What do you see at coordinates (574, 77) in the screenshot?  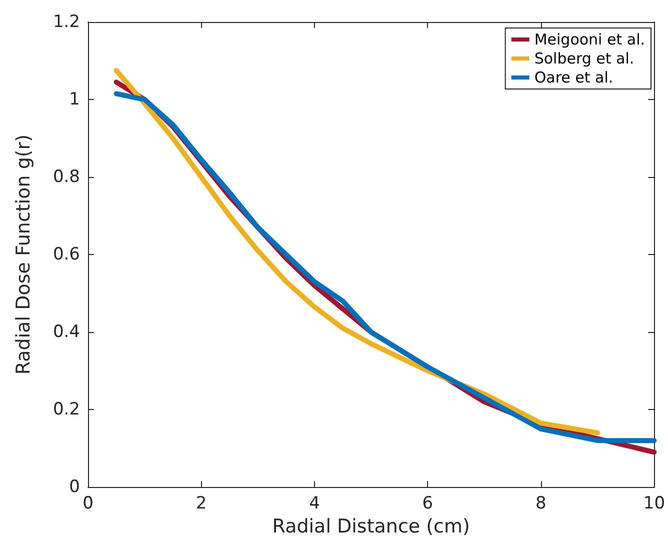 I see `legend-label: Oare et al.` at bounding box center [574, 77].